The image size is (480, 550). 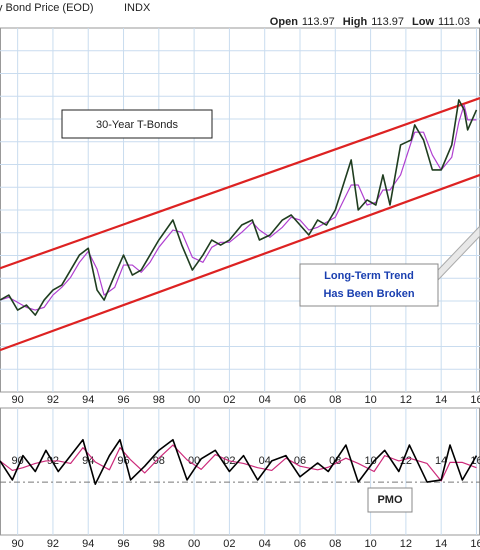 I want to click on quote-value: 111.03, so click(x=454, y=22).